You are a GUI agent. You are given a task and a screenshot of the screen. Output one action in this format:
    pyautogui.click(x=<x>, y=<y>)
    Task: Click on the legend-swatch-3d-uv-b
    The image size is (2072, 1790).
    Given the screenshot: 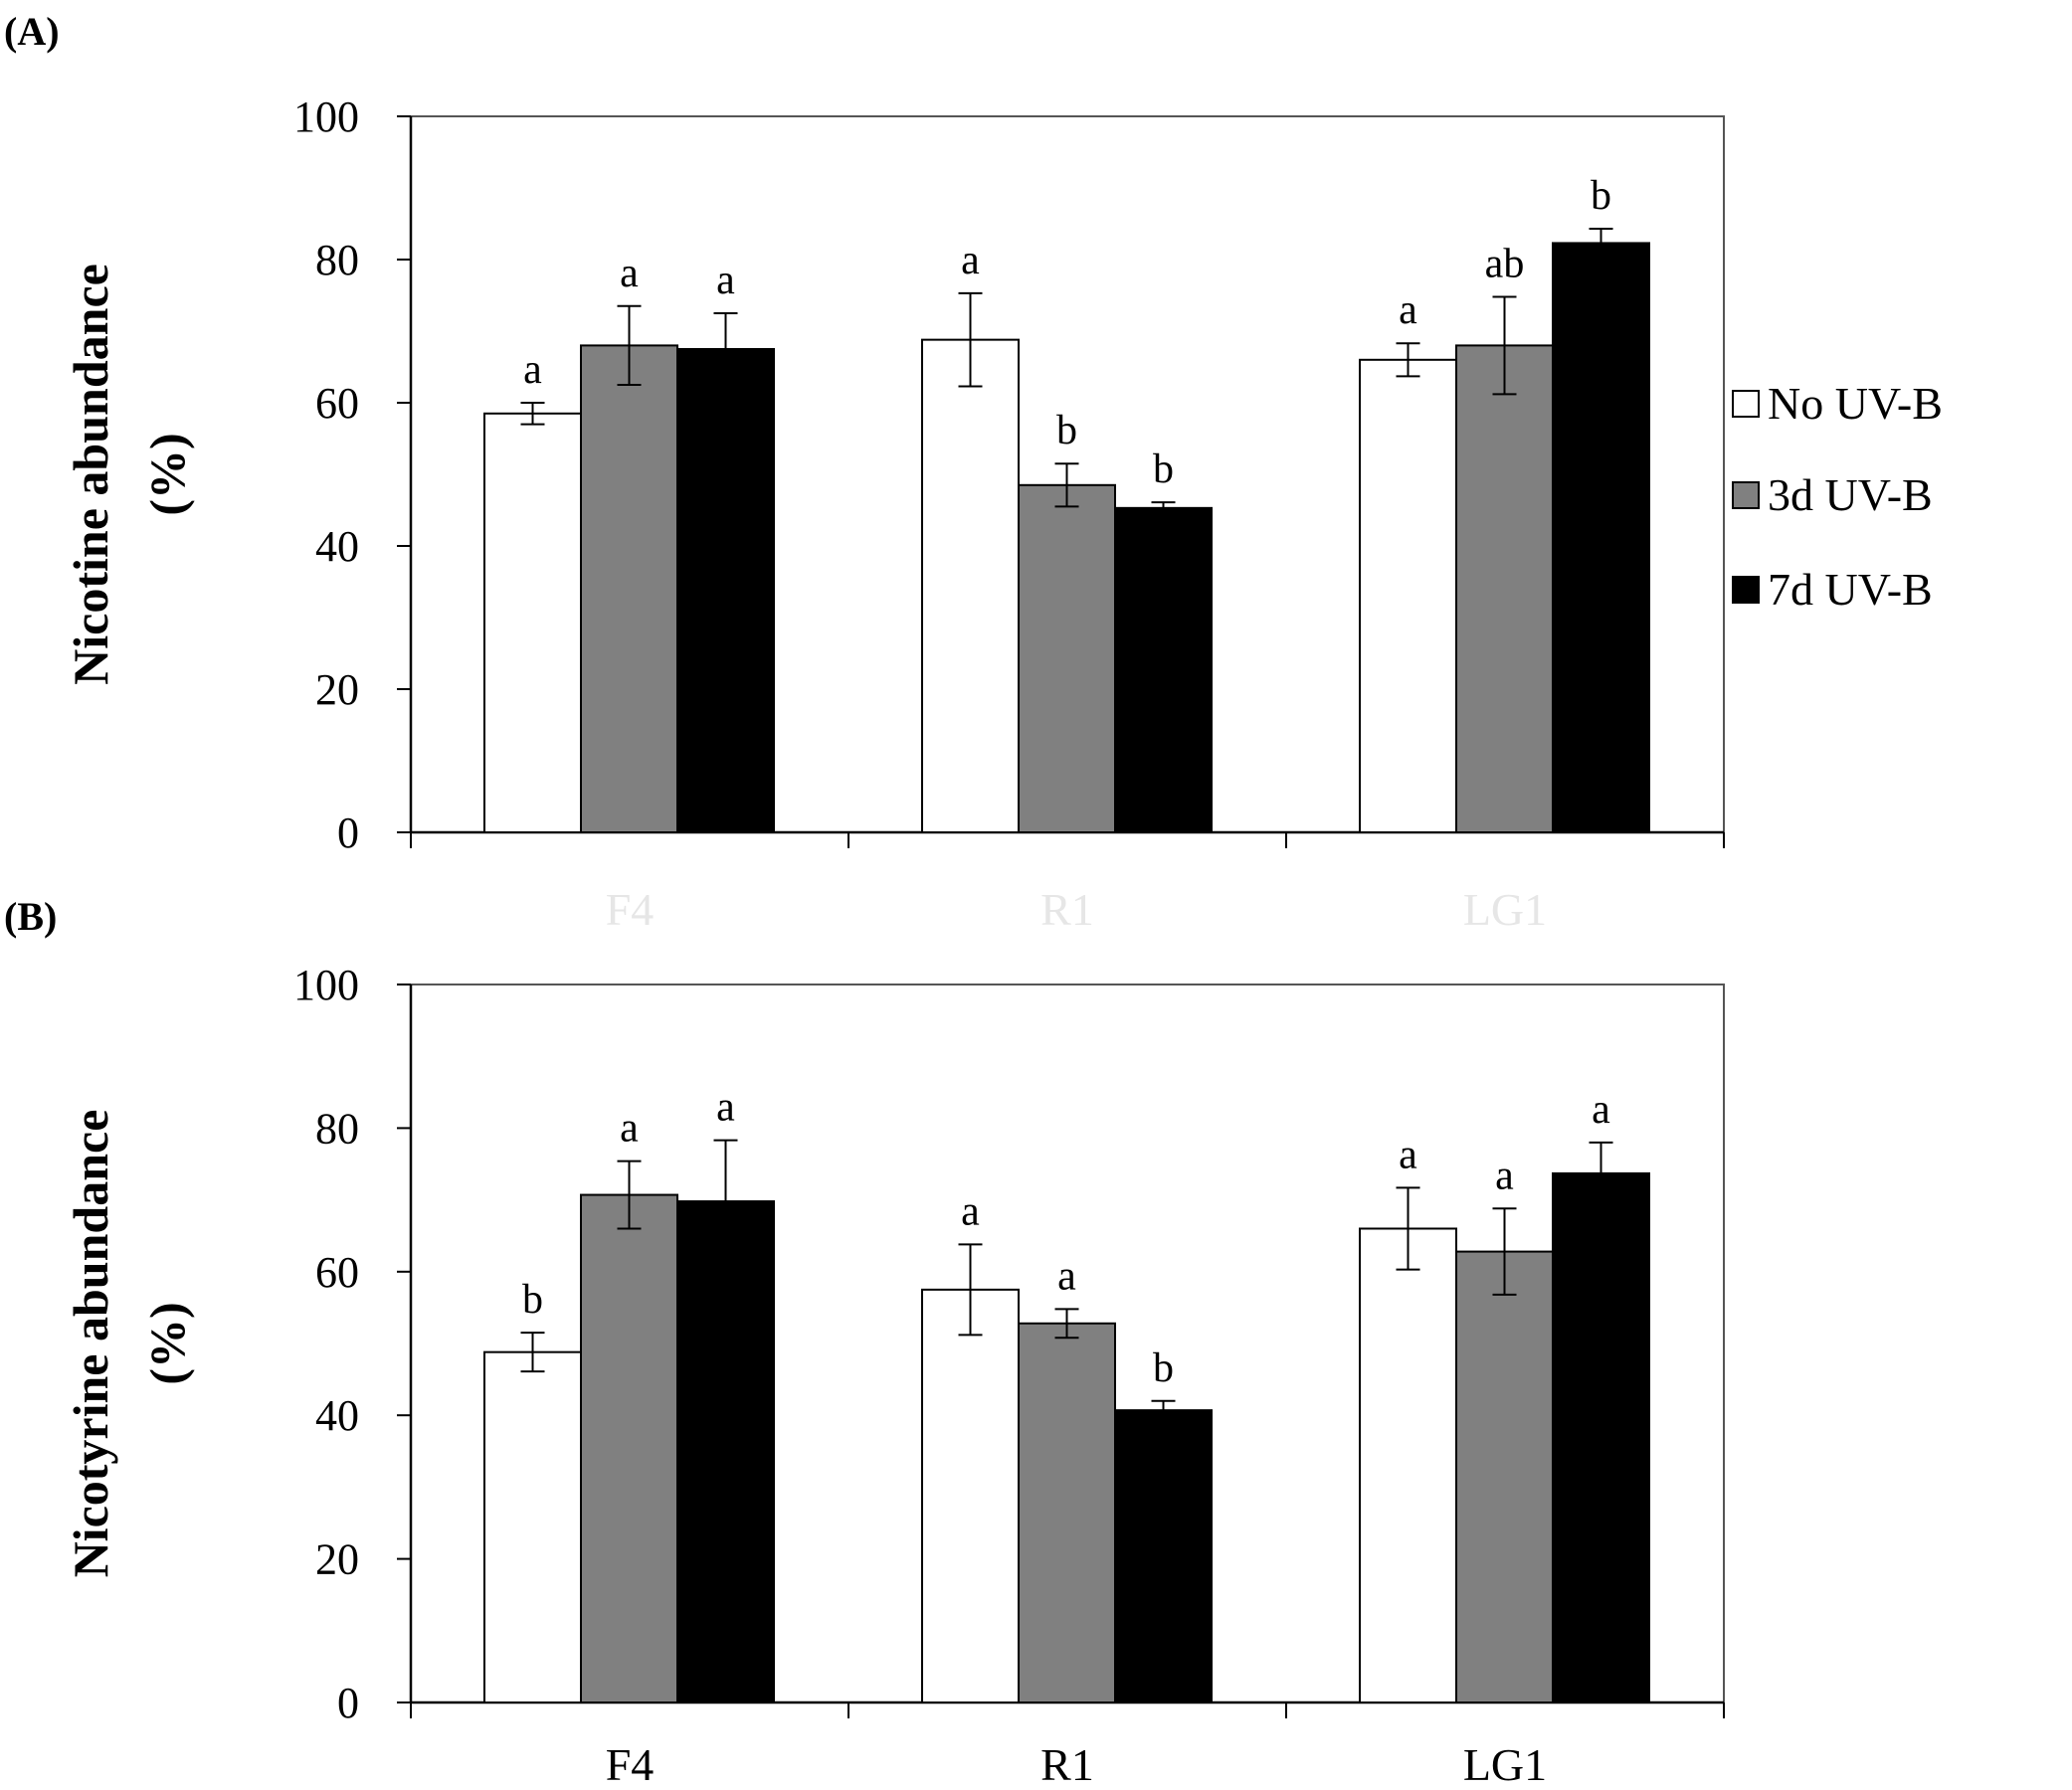 What is the action you would take?
    pyautogui.click(x=1746, y=495)
    